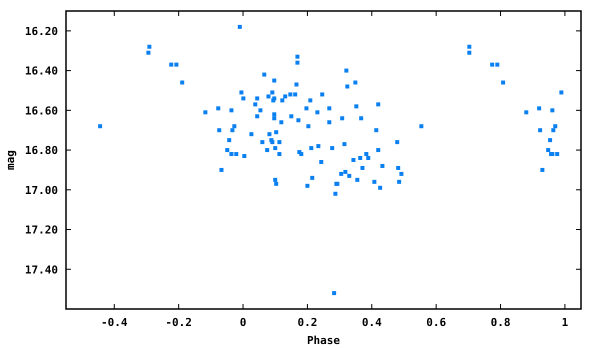 The width and height of the screenshot is (600, 350). I want to click on x-tick-label: 0.8, so click(500, 322).